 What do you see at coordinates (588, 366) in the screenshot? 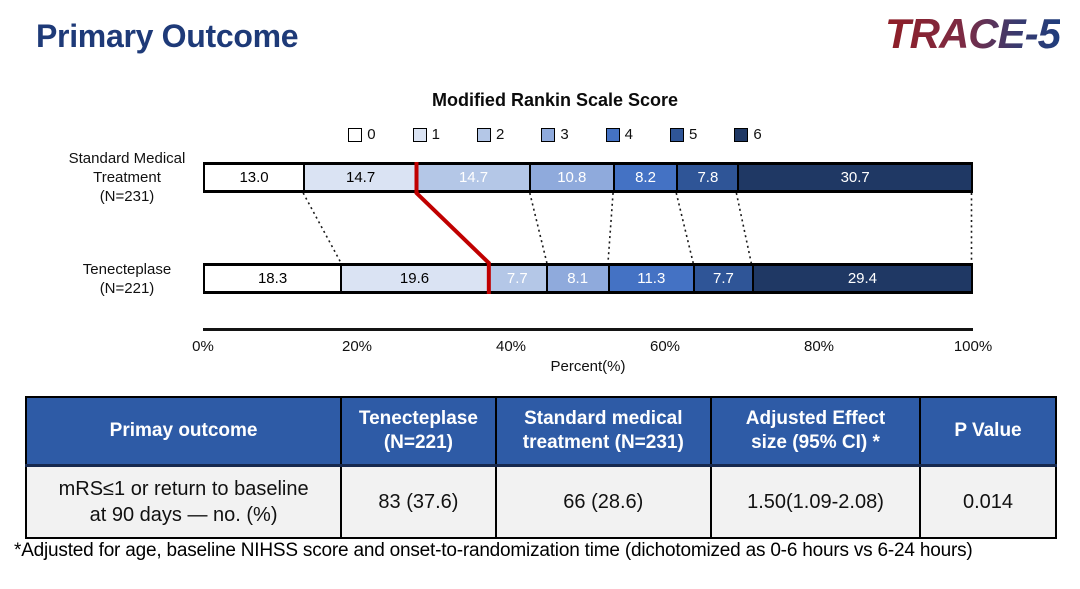
I see `x-axis-label: Percent(%)` at bounding box center [588, 366].